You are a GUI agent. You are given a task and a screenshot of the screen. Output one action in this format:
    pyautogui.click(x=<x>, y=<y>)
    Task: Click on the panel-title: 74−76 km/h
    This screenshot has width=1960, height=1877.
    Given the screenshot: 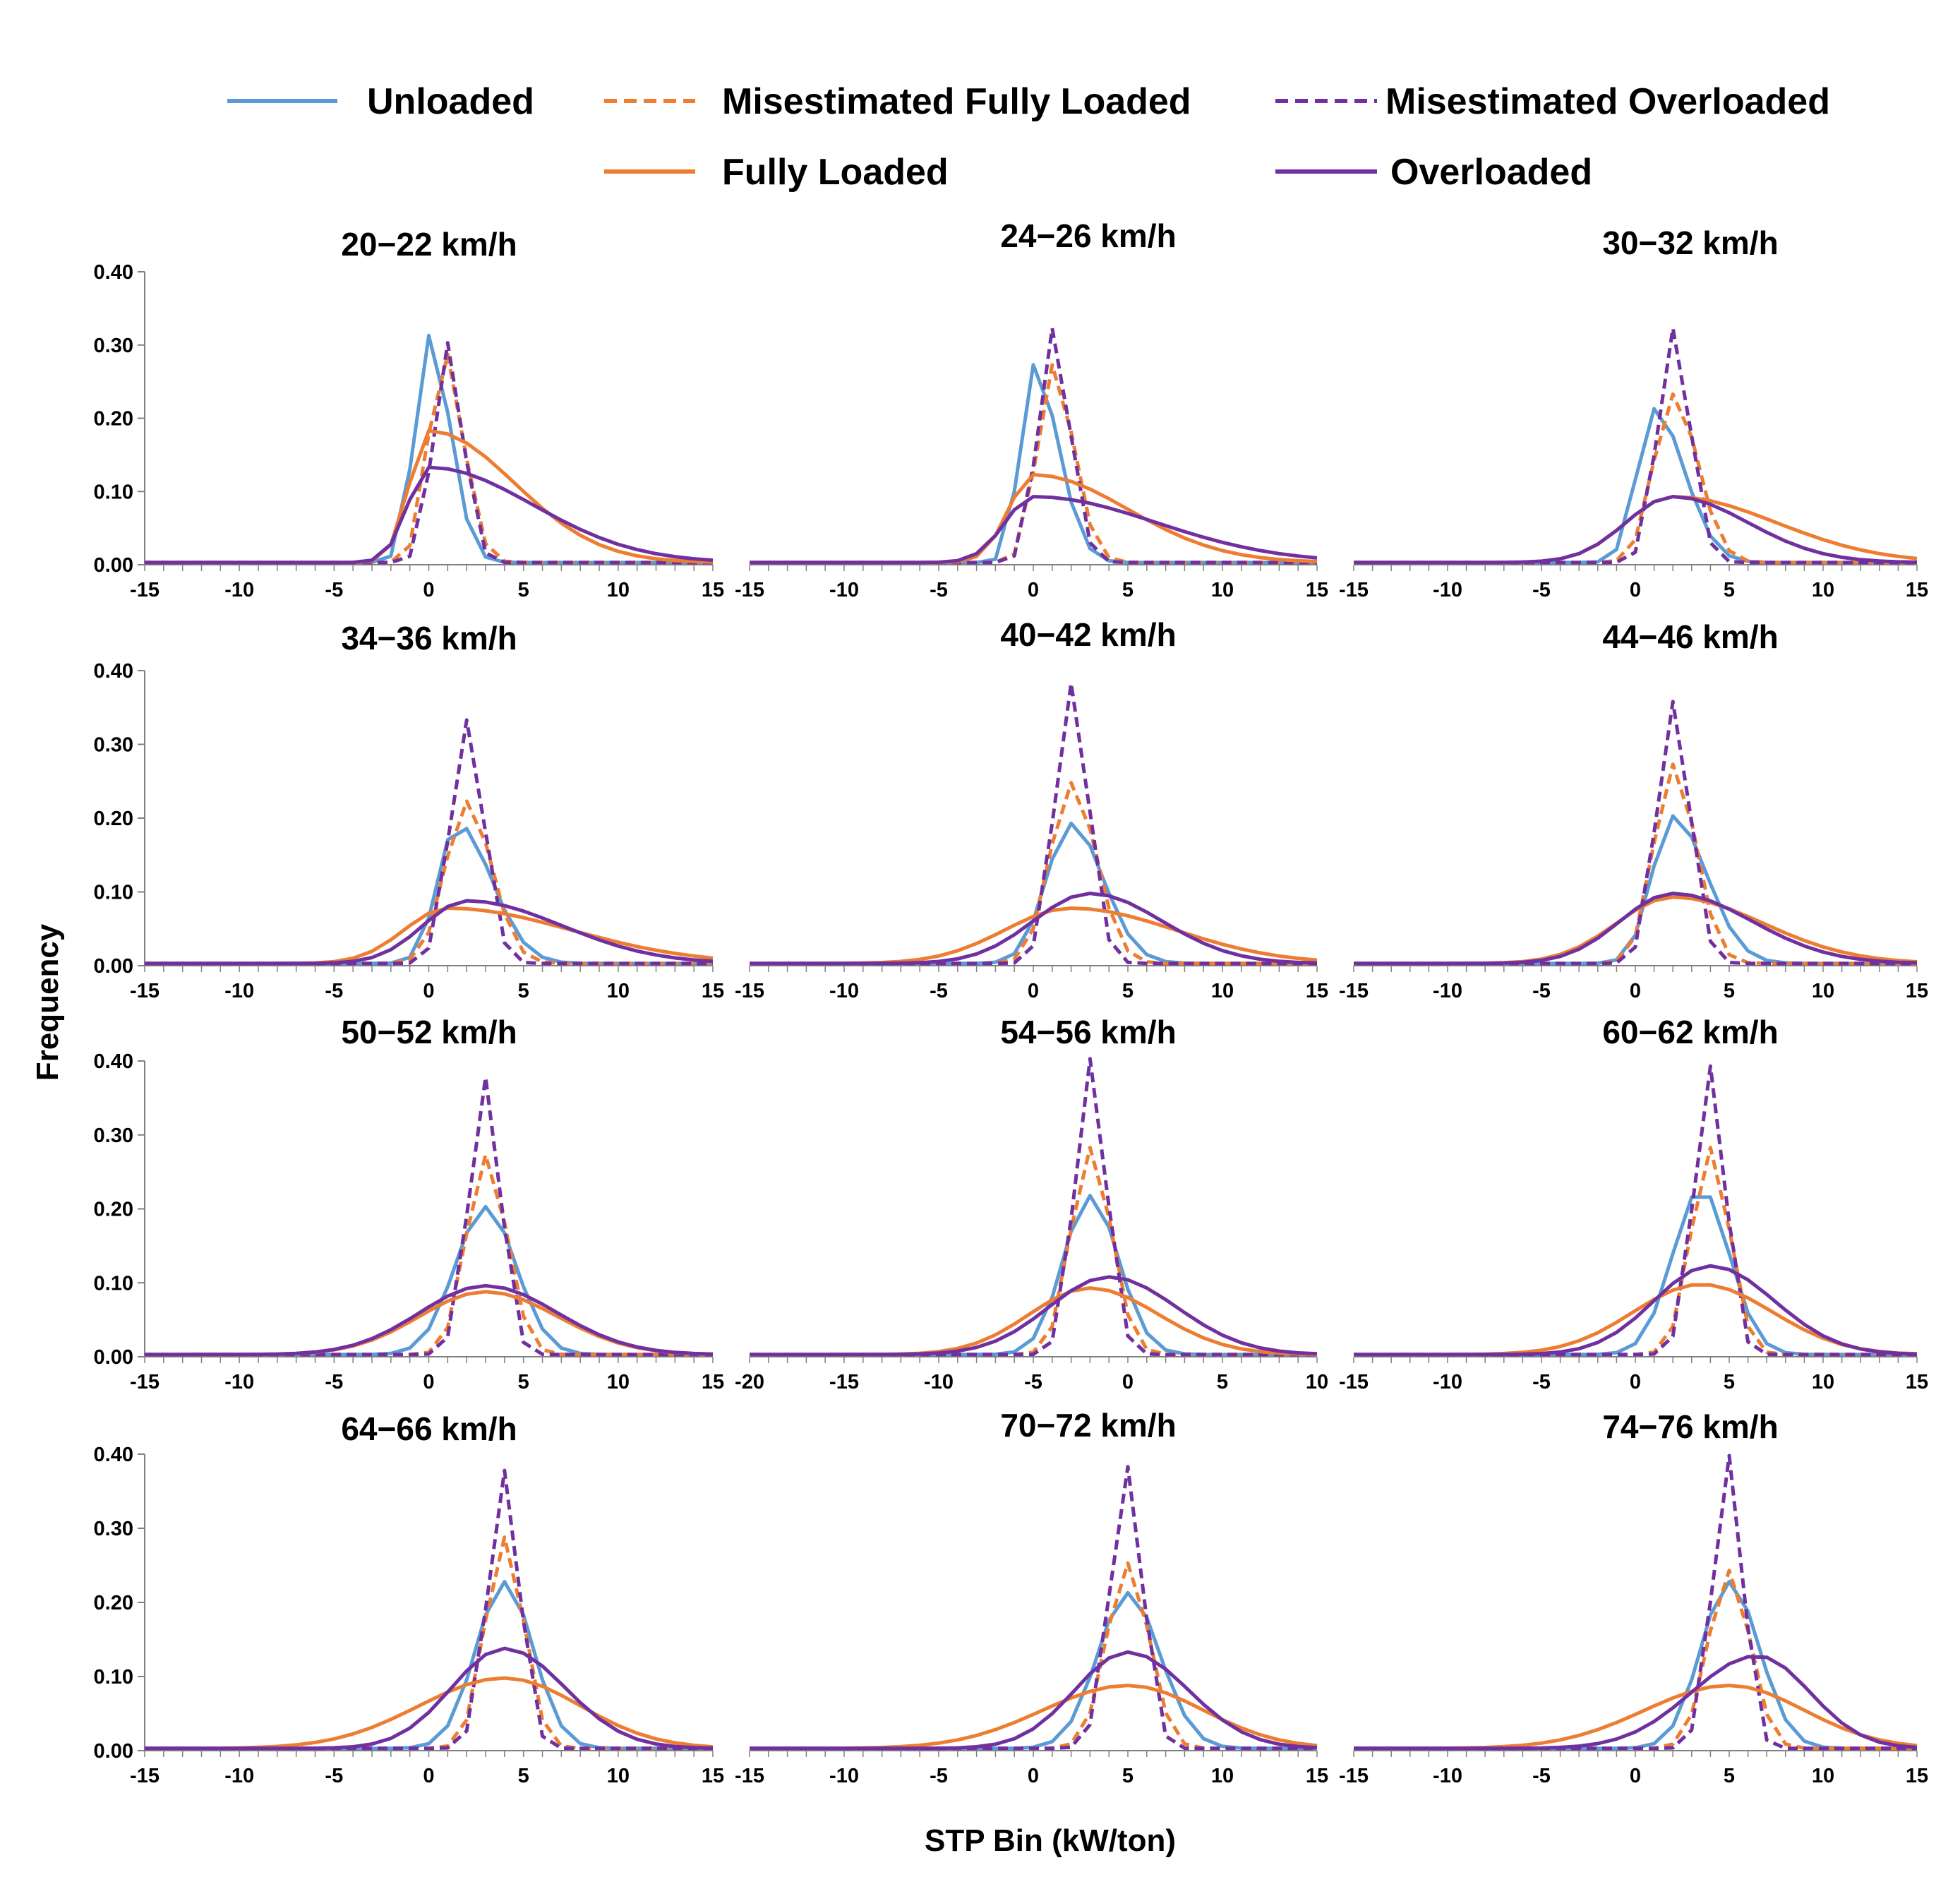 What is the action you would take?
    pyautogui.click(x=1690, y=1426)
    